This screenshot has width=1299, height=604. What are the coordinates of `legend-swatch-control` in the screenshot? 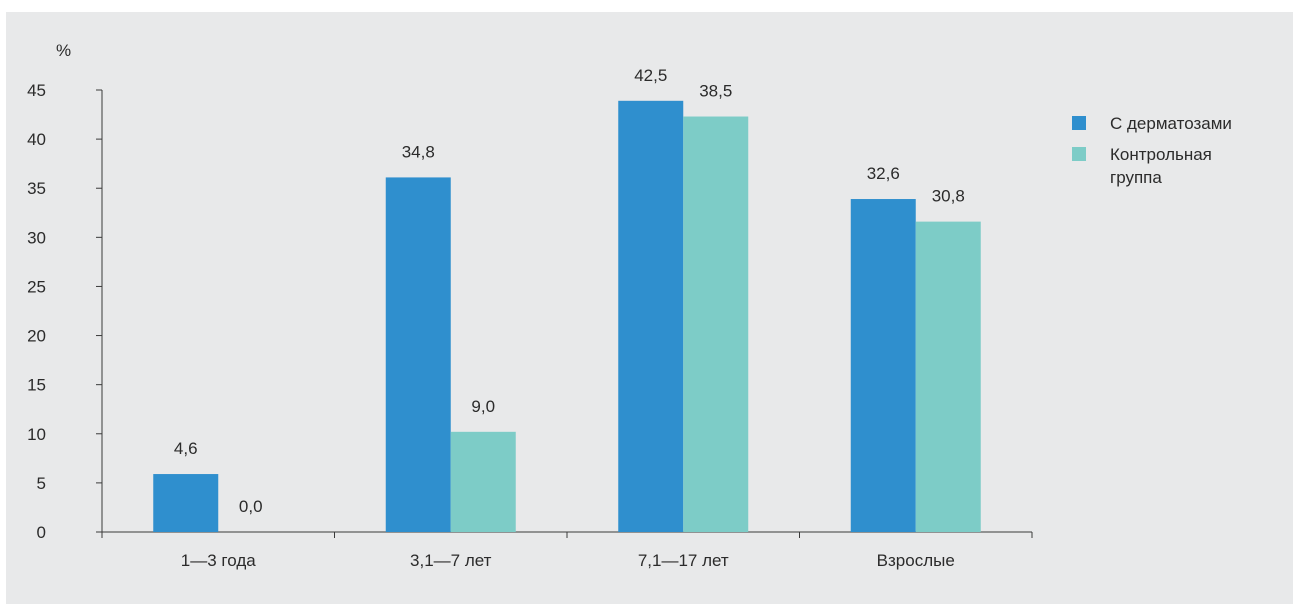 It's located at (1079, 154).